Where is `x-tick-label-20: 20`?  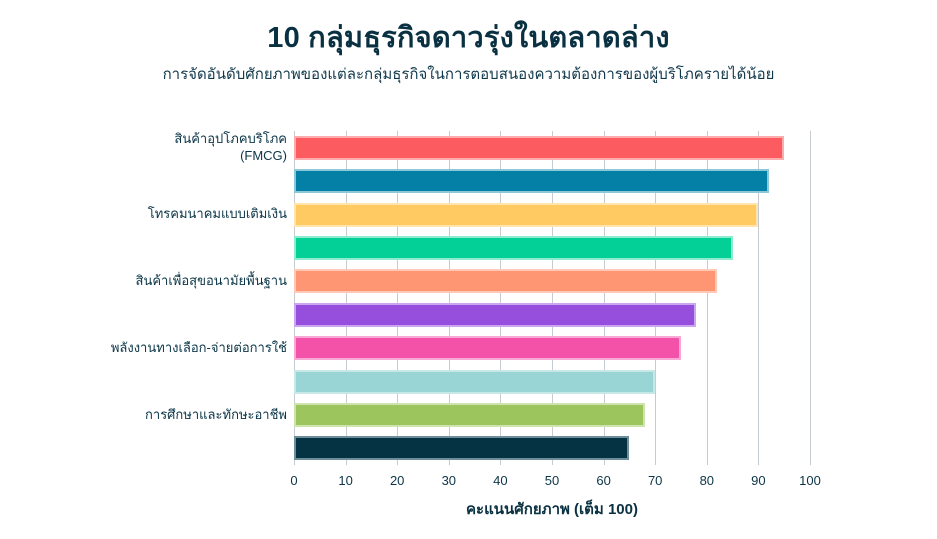 x-tick-label-20: 20 is located at coordinates (397, 480).